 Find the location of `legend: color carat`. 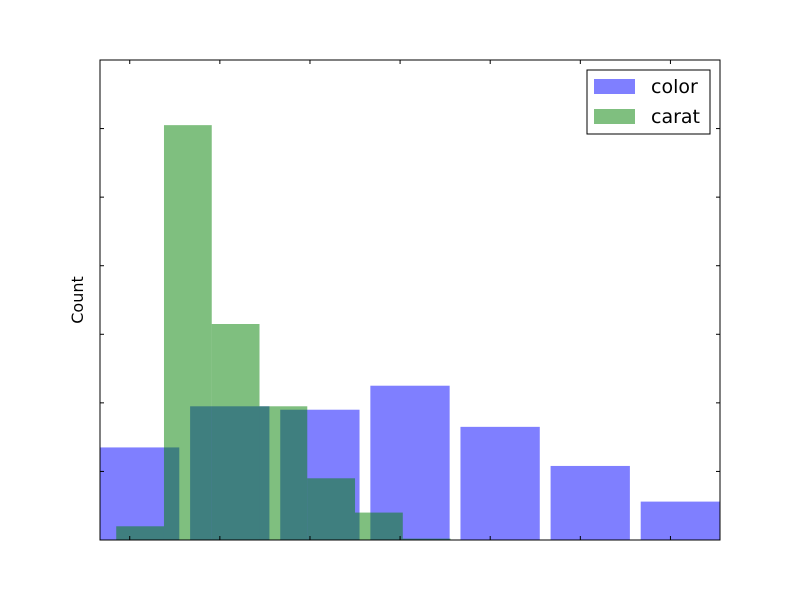

legend: color carat is located at coordinates (648, 102).